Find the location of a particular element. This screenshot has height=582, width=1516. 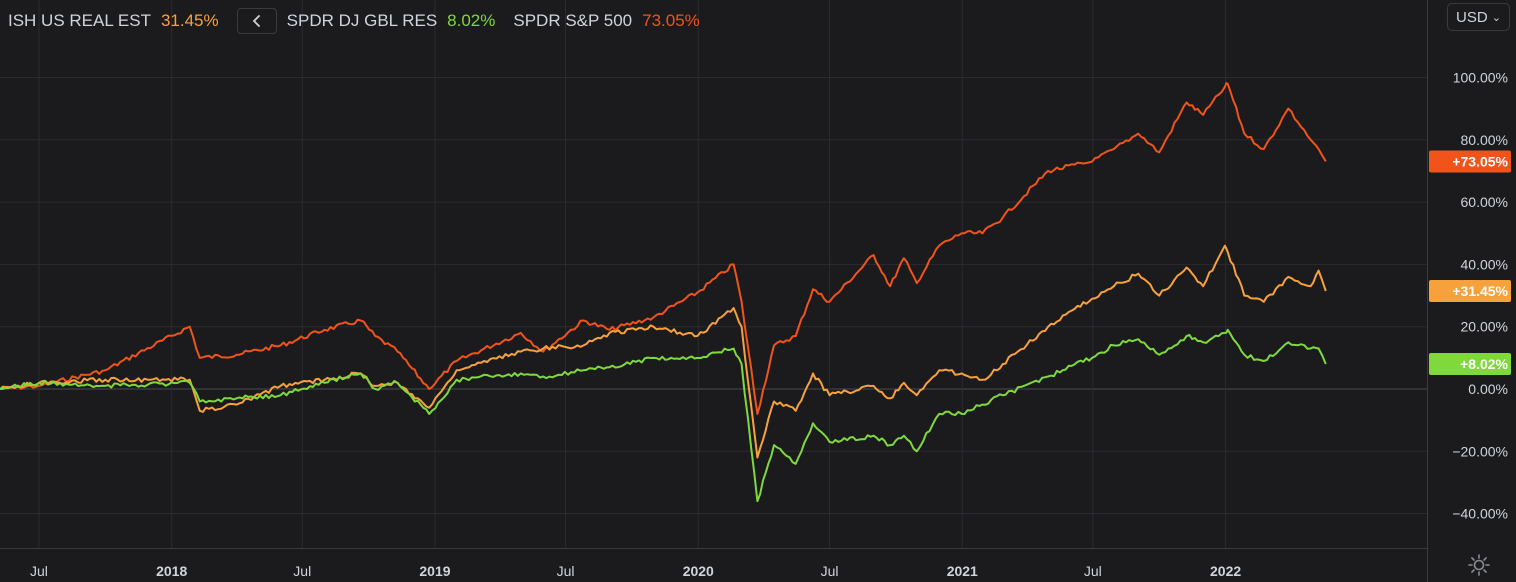

legend-name-spdr-dj-gbl-res: SPDR DJ GBL RES is located at coordinates (362, 20).